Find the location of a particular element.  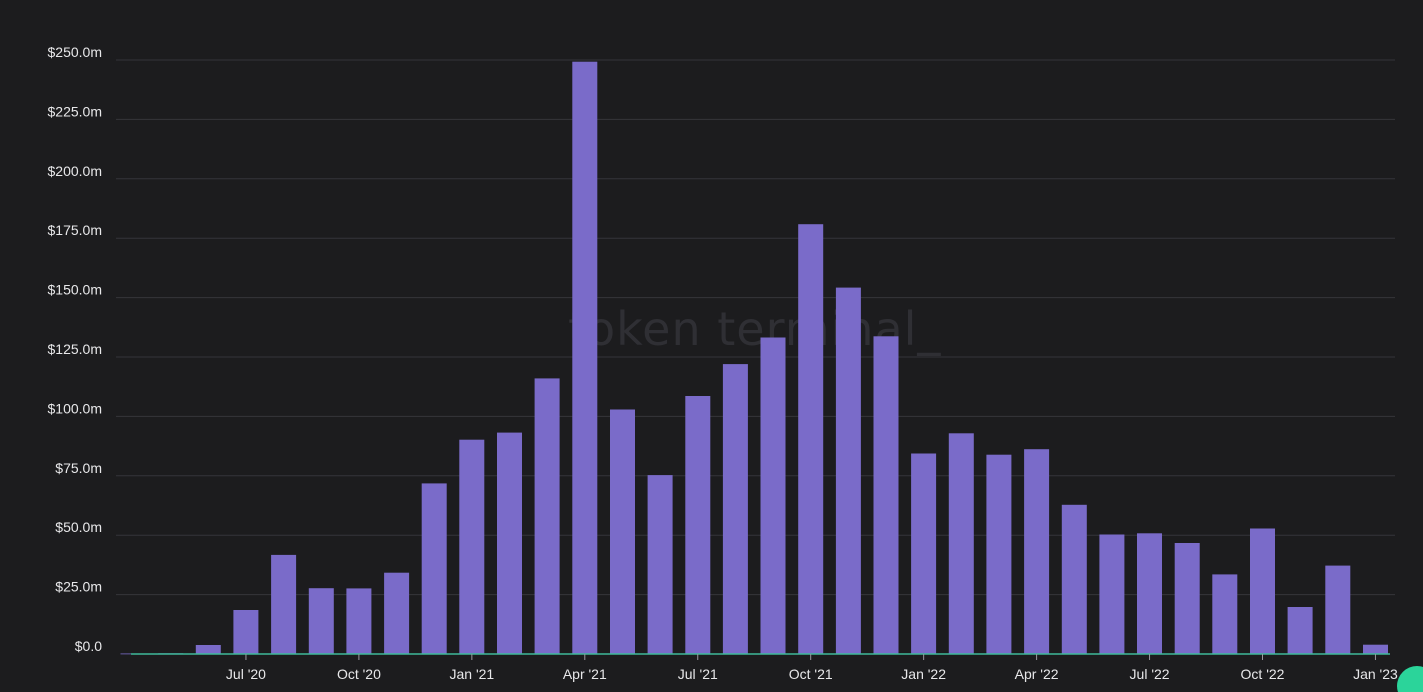

x-tick-label: Oct '21 is located at coordinates (811, 674).